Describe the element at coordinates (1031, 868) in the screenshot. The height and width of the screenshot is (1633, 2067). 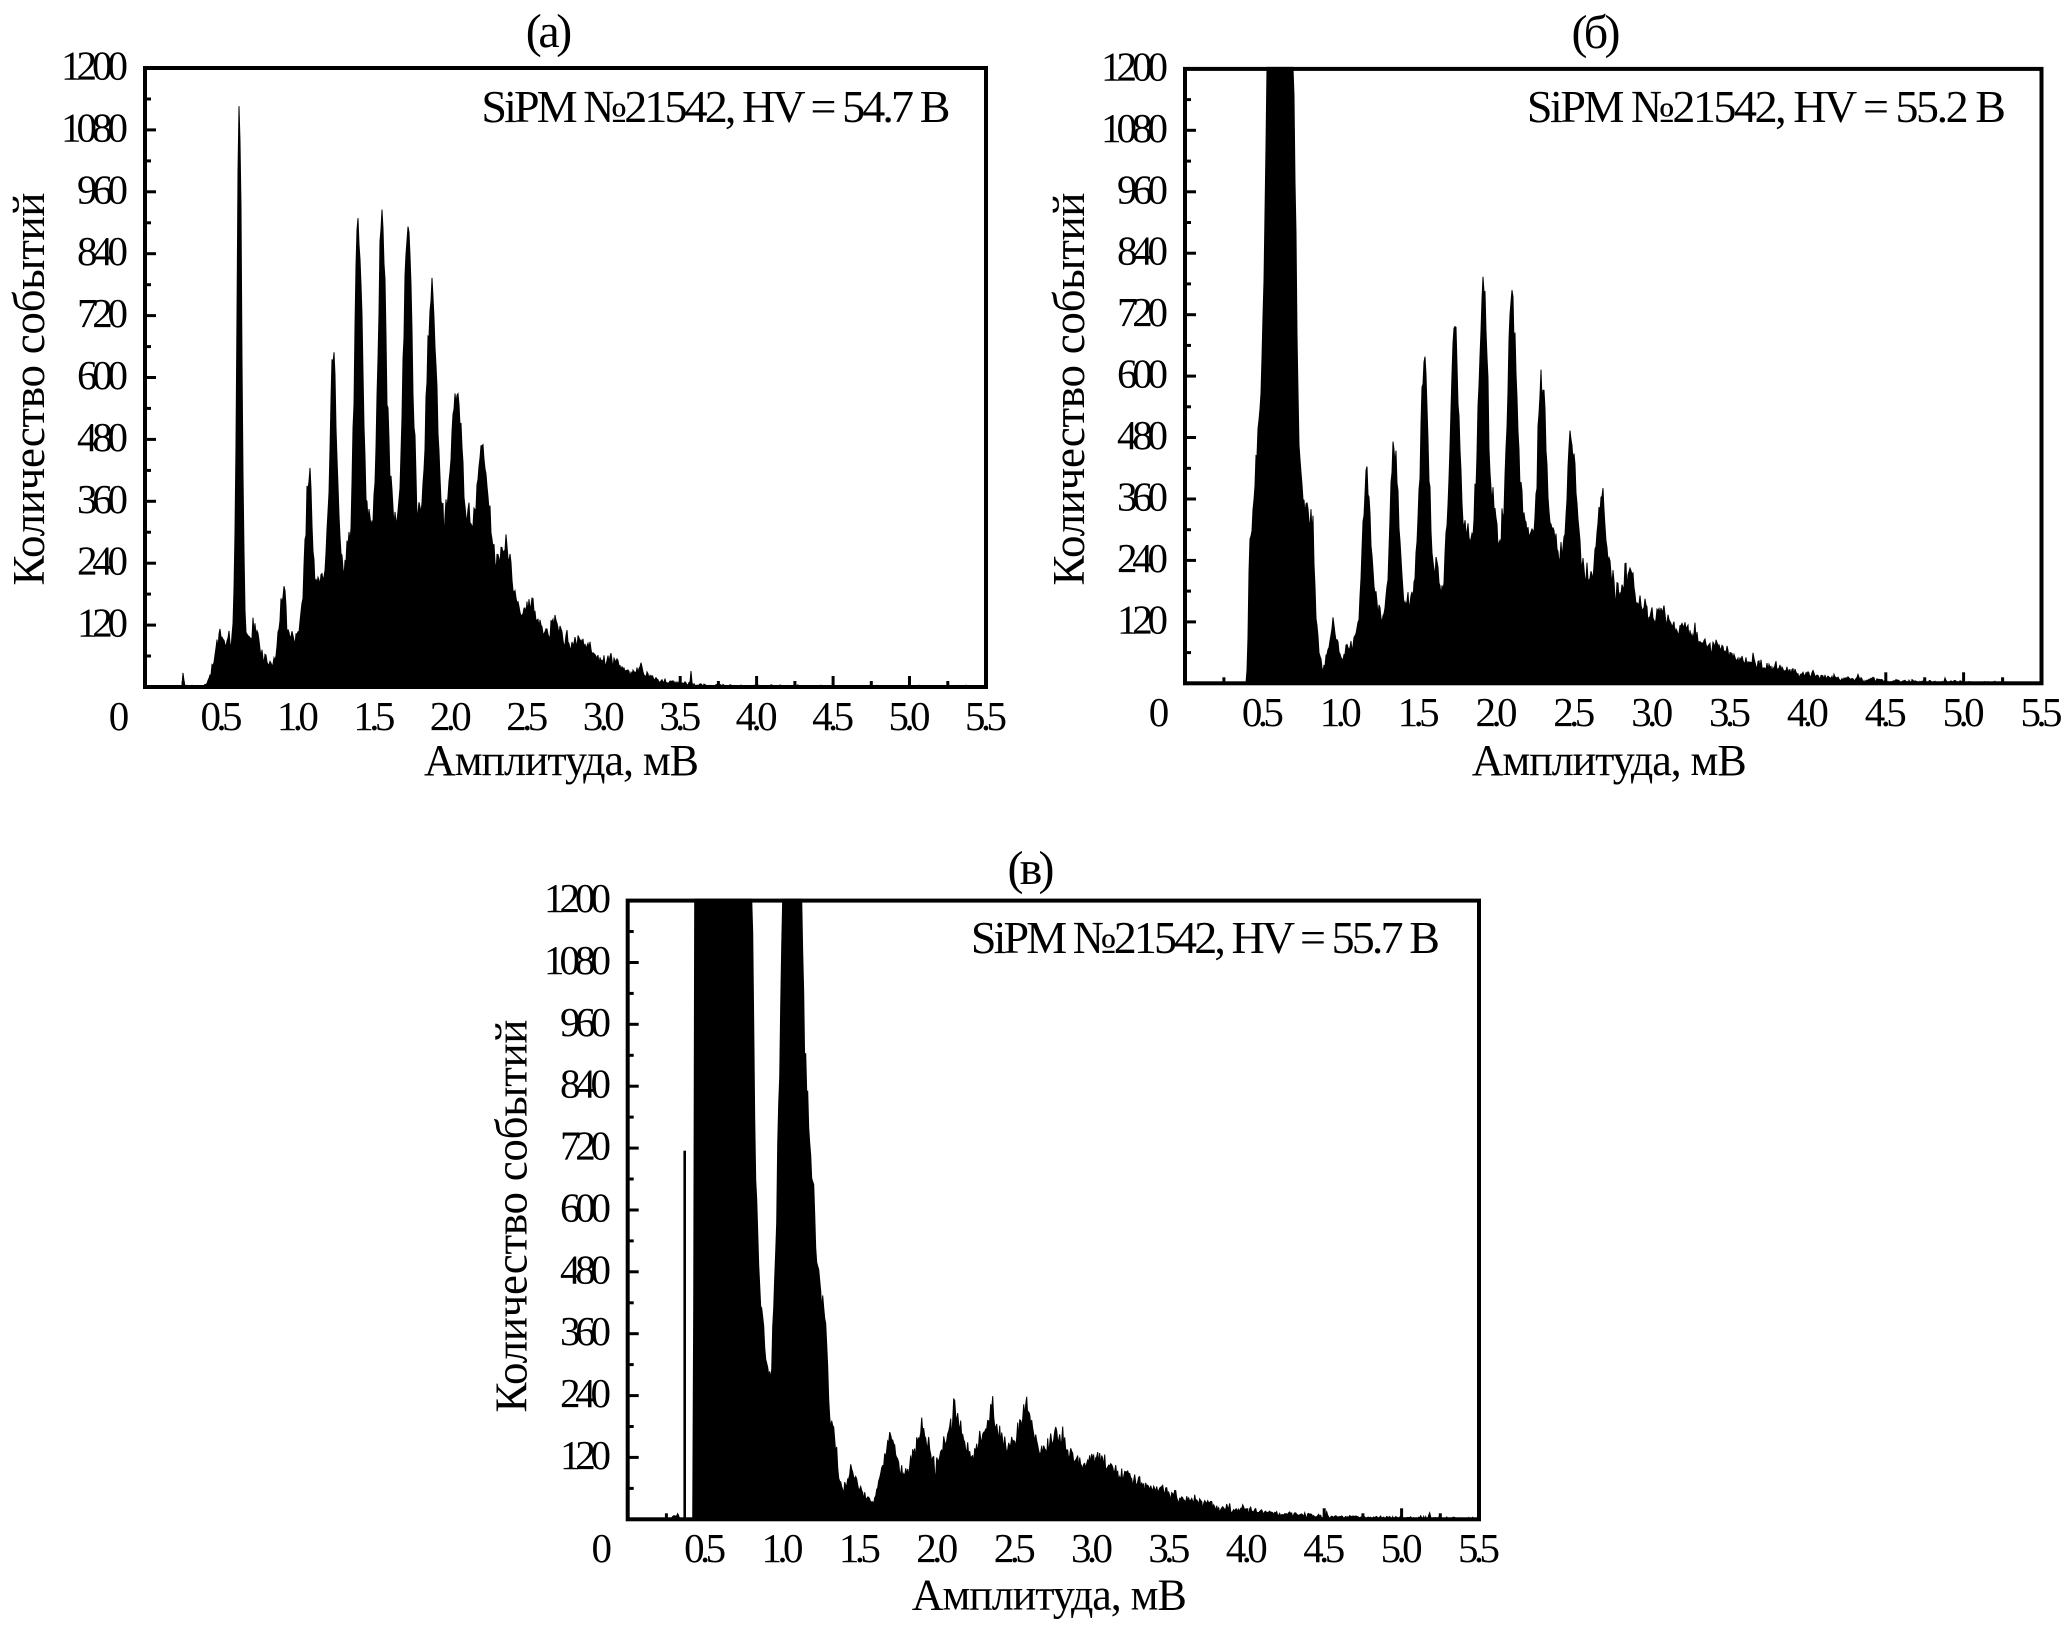
I see `svg-text: (в)` at that location.